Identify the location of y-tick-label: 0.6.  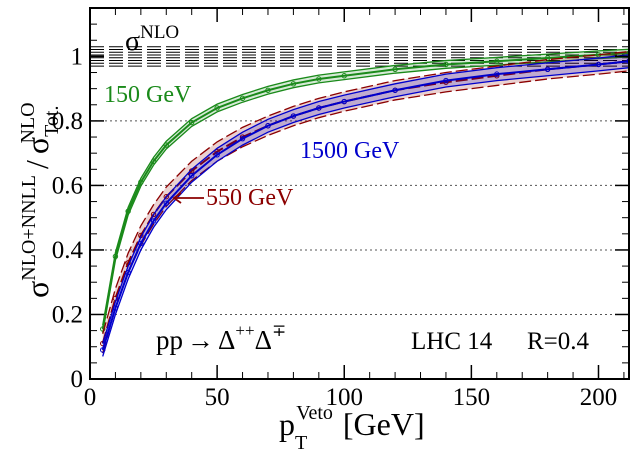
(67, 185).